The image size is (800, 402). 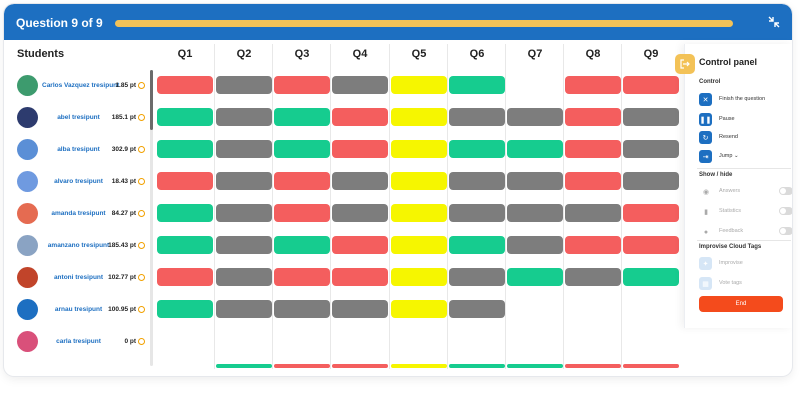 What do you see at coordinates (744, 120) in the screenshot?
I see `pause-button: ❚❚ Pause` at bounding box center [744, 120].